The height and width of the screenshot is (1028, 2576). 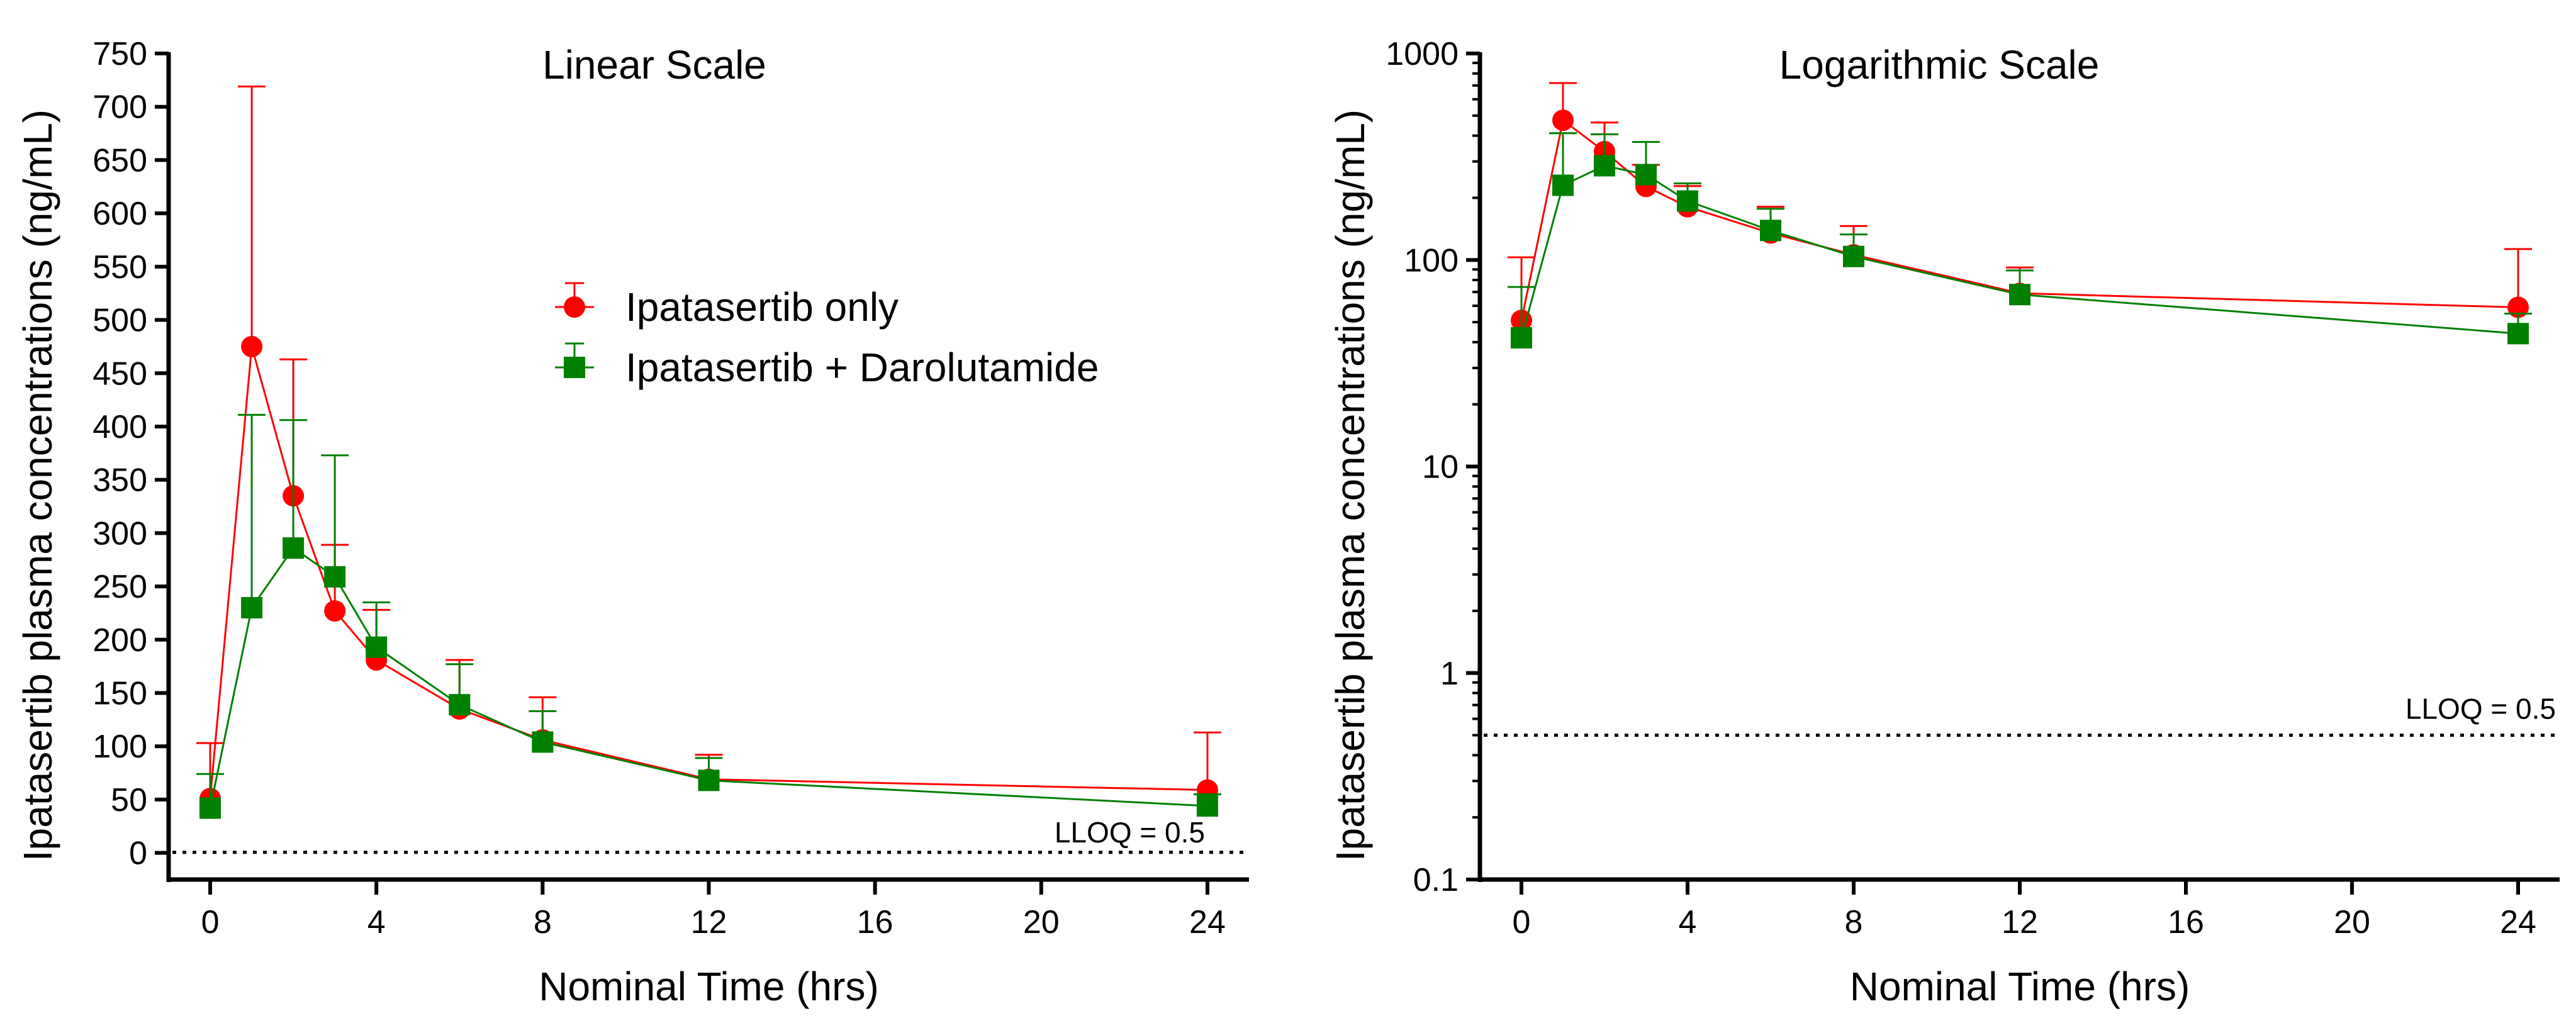 What do you see at coordinates (119, 694) in the screenshot?
I see `y-tick-label: 150` at bounding box center [119, 694].